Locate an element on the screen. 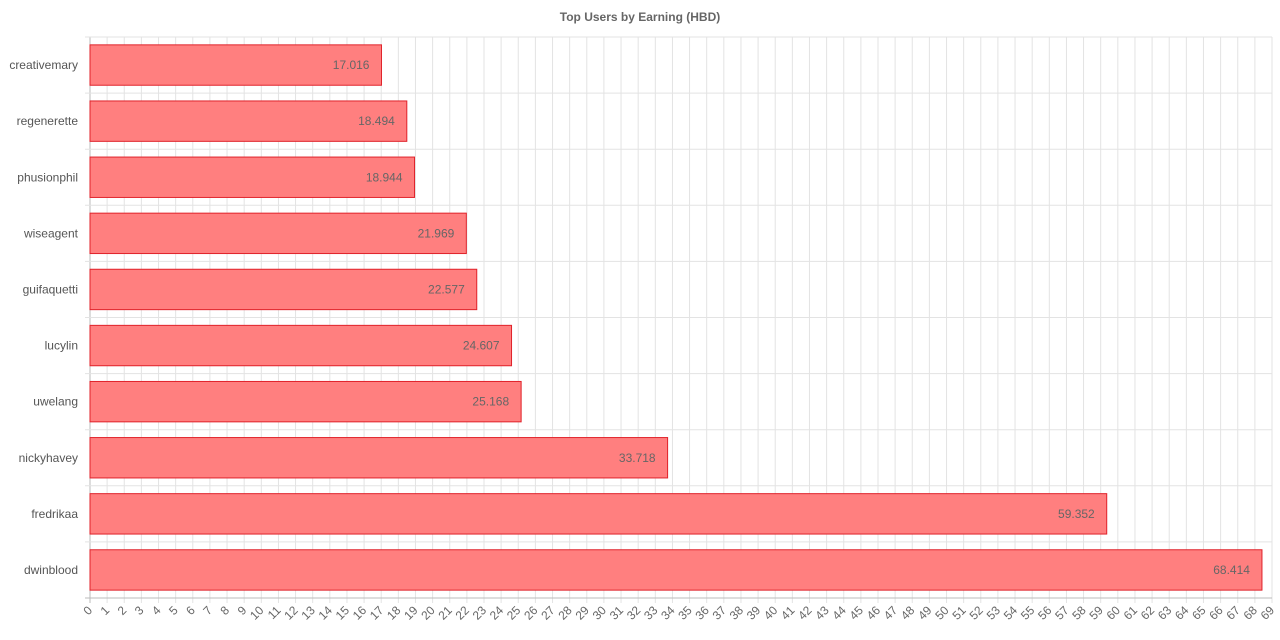 This screenshot has width=1280, height=640. y-tick-label: dwinblood is located at coordinates (51, 570).